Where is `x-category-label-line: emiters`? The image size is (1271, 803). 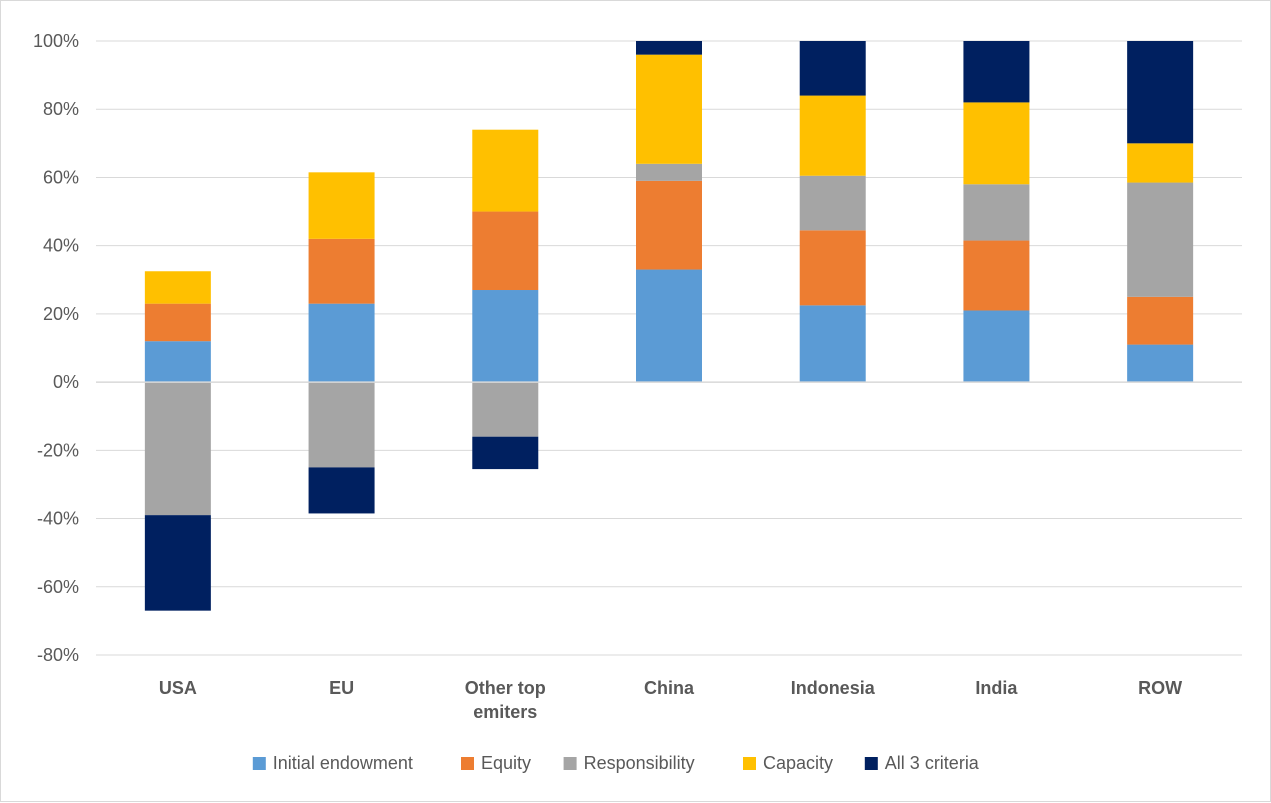
x-category-label-line: emiters is located at coordinates (505, 712).